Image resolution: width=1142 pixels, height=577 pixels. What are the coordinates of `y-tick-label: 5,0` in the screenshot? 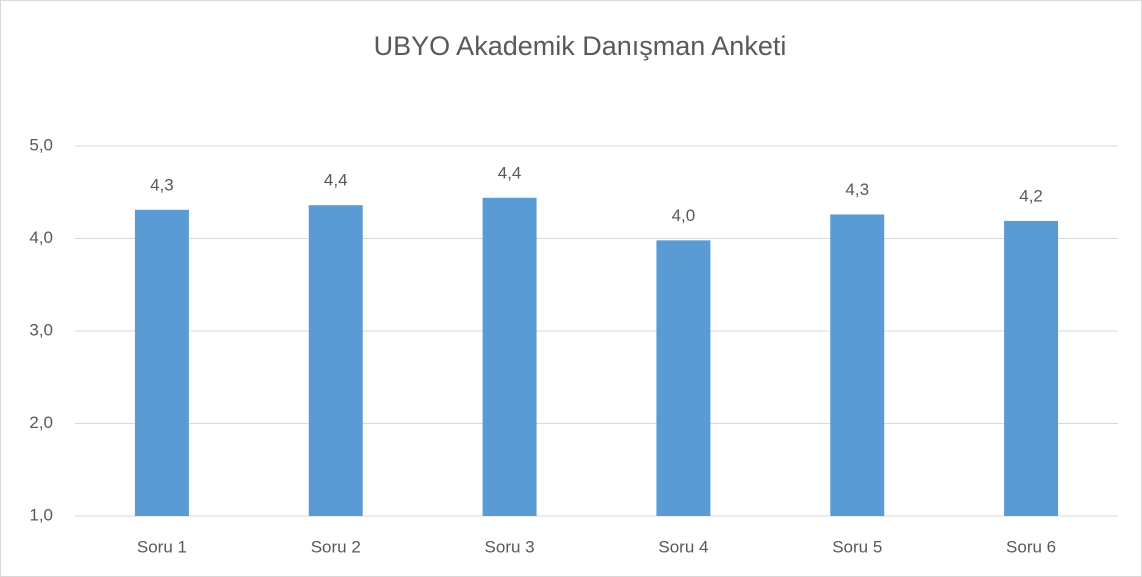 It's located at (41, 144).